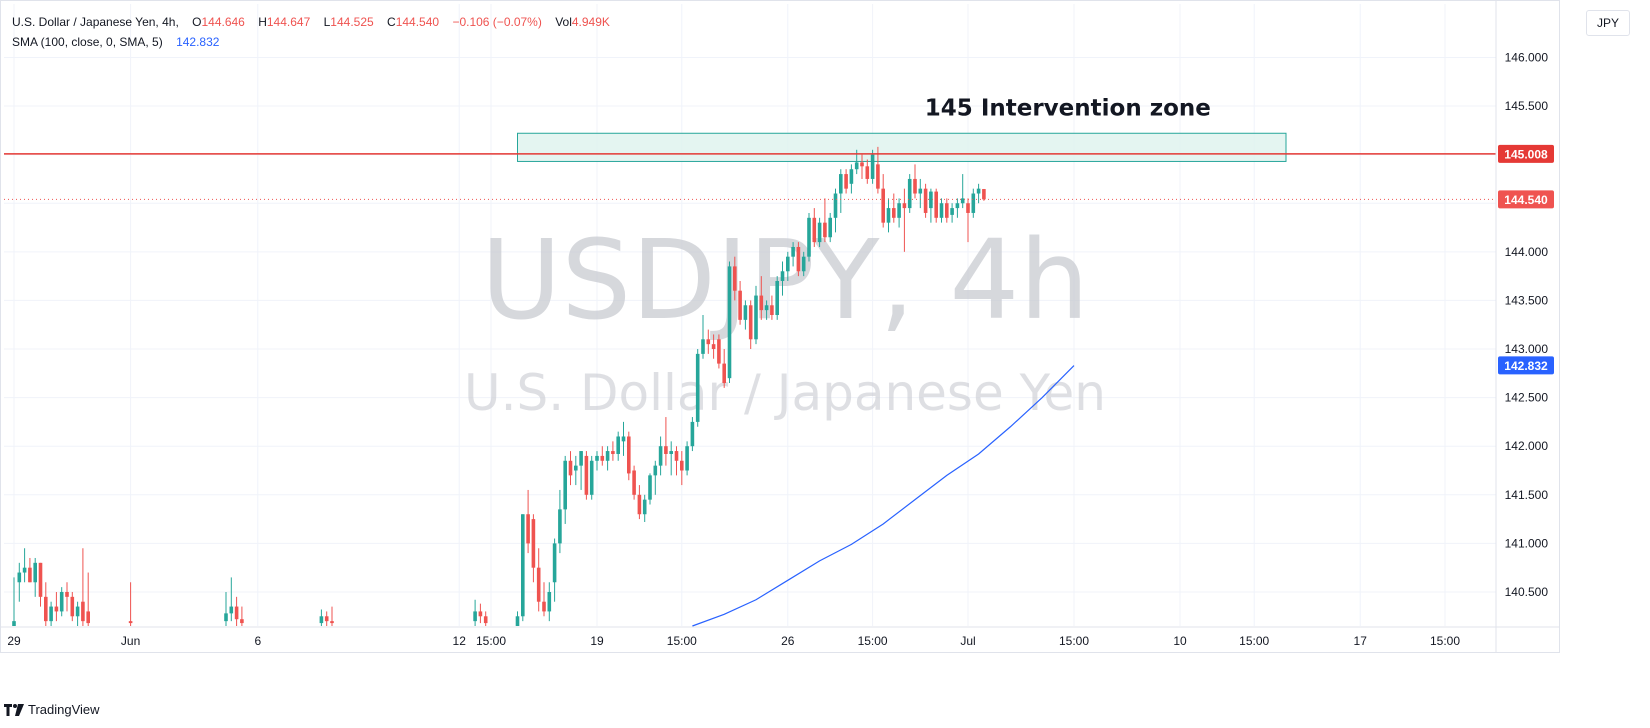 Image resolution: width=1650 pixels, height=728 pixels. What do you see at coordinates (1526, 366) in the screenshot?
I see `sma-price-tag: 142.832` at bounding box center [1526, 366].